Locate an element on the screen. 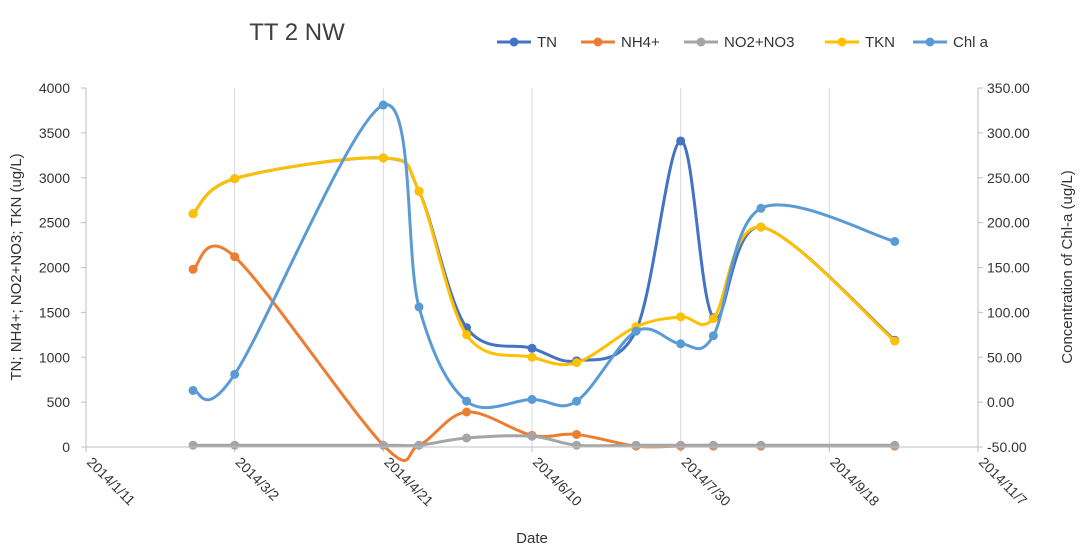 The height and width of the screenshot is (554, 1081). legend-label: NH4+ is located at coordinates (640, 42).